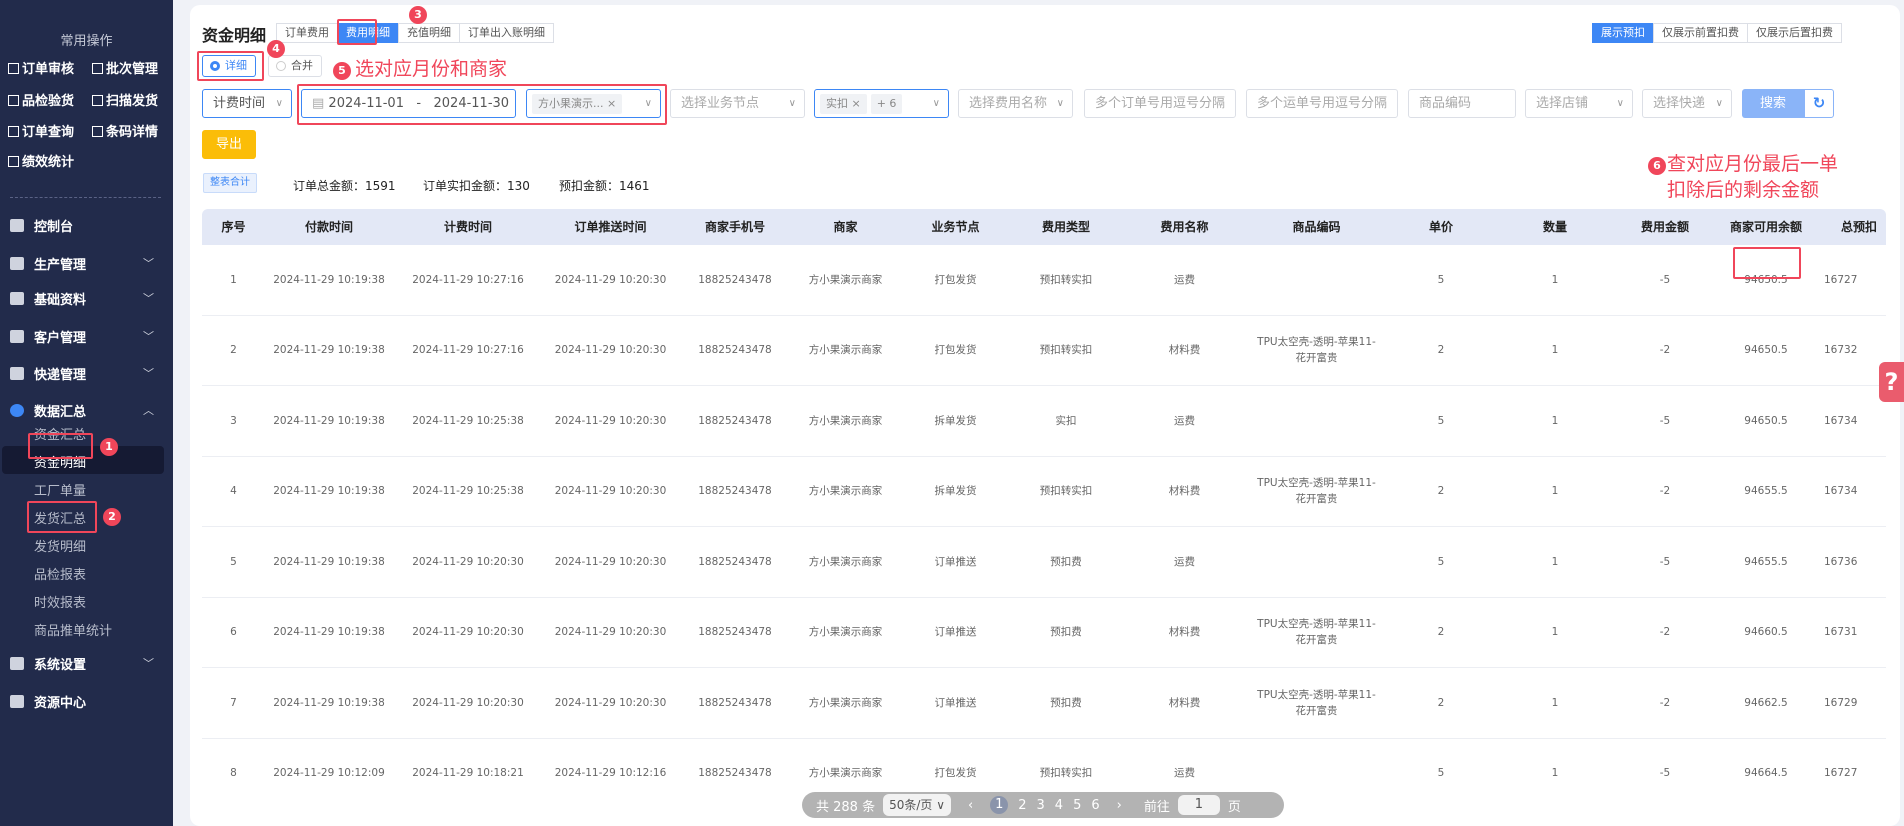  I want to click on cell-index: 2, so click(233, 350).